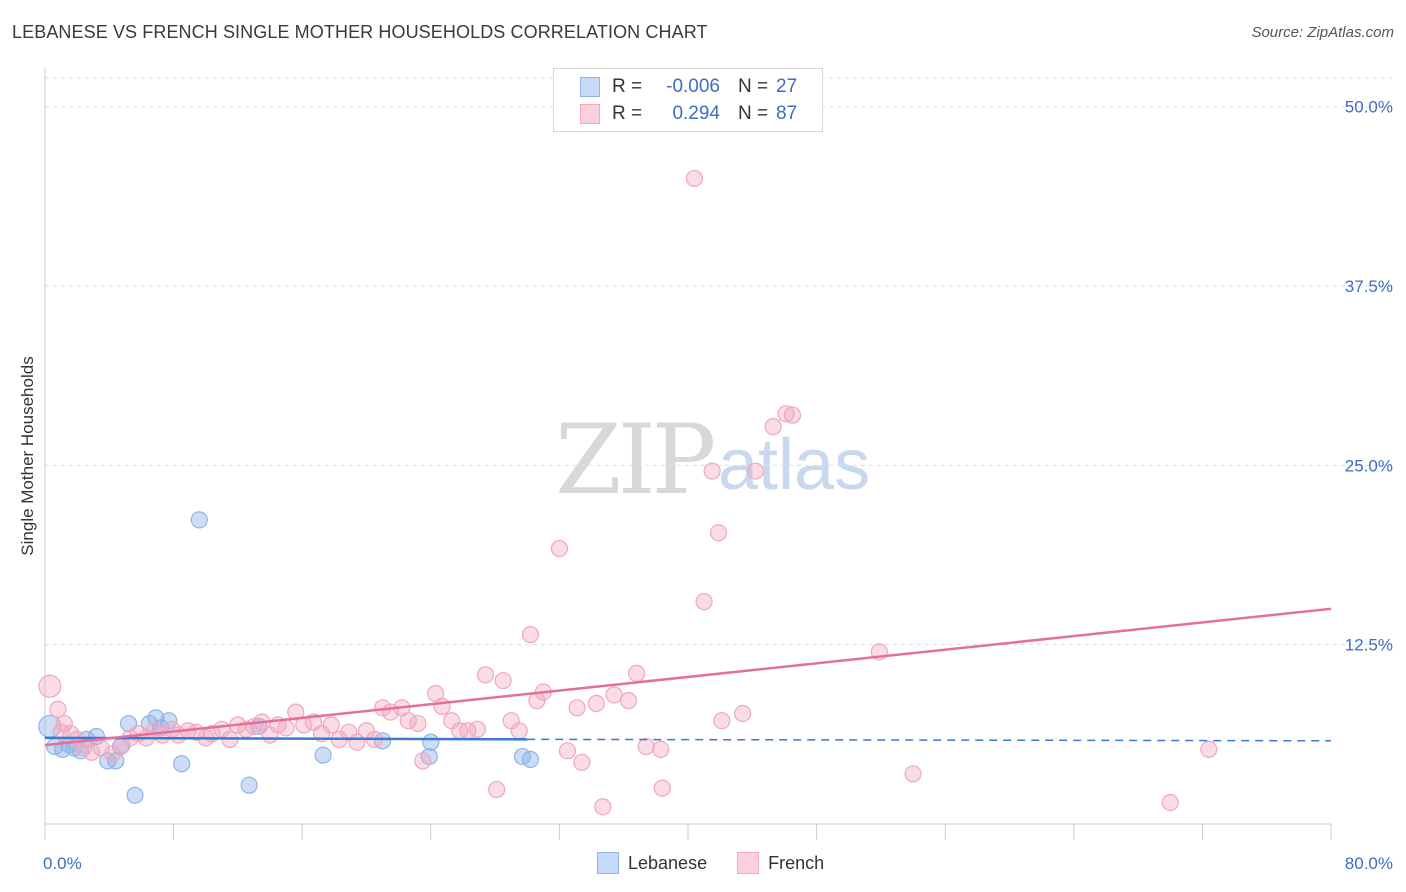 This screenshot has width=1406, height=892. I want to click on french-trend-line, so click(688, 677).